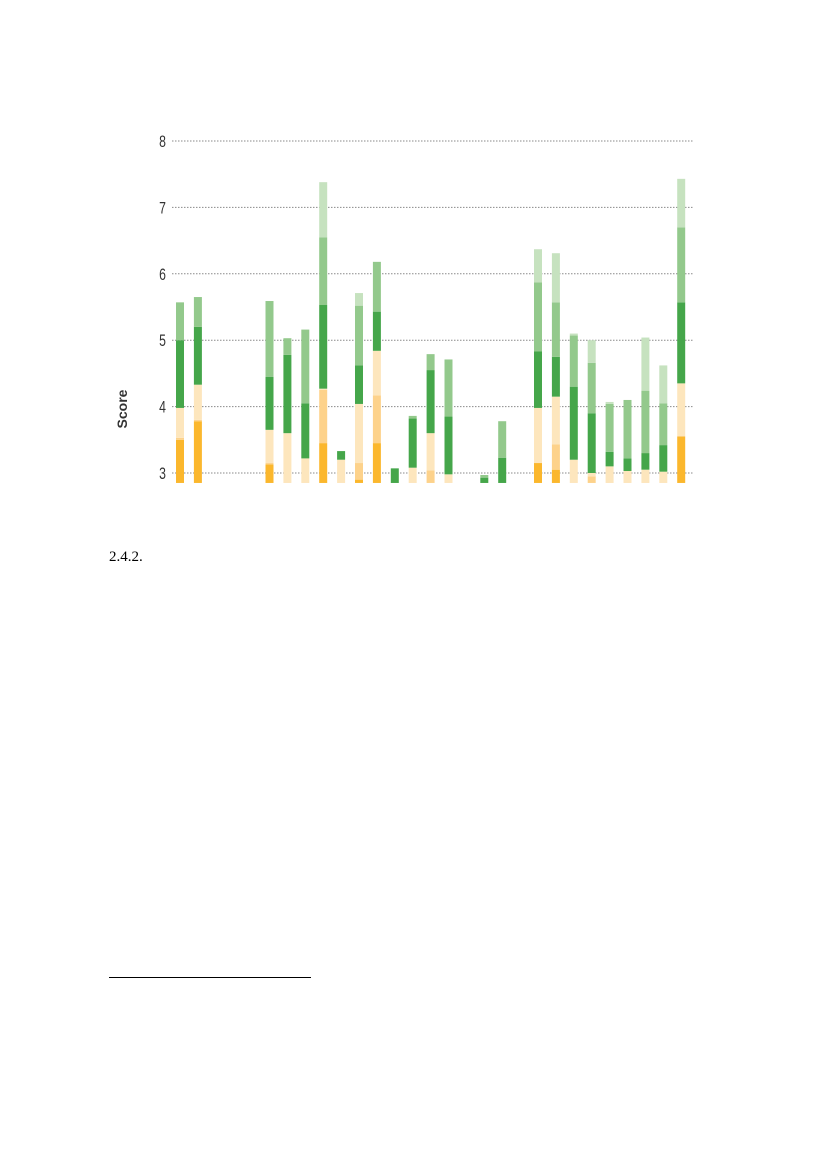 Image resolution: width=827 pixels, height=1169 pixels. I want to click on y-tick-label-3: 3, so click(162, 474).